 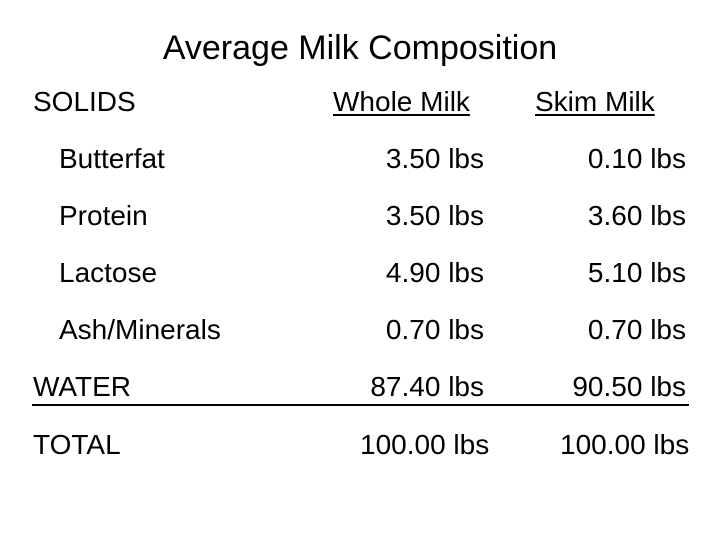 I want to click on cell-ash-minerals-skim: 0.70 lbs, so click(x=636, y=329).